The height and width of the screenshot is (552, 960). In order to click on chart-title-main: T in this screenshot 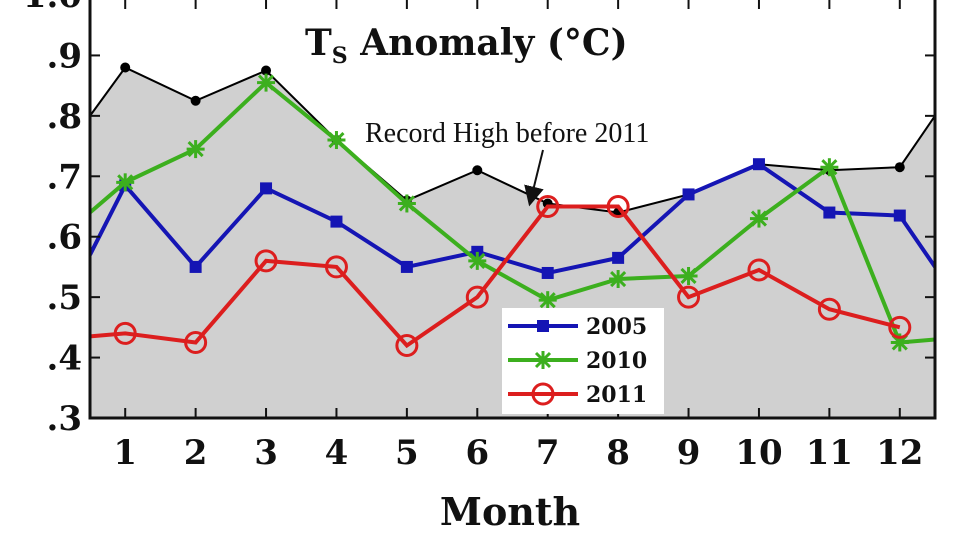, I will do `click(318, 43)`.